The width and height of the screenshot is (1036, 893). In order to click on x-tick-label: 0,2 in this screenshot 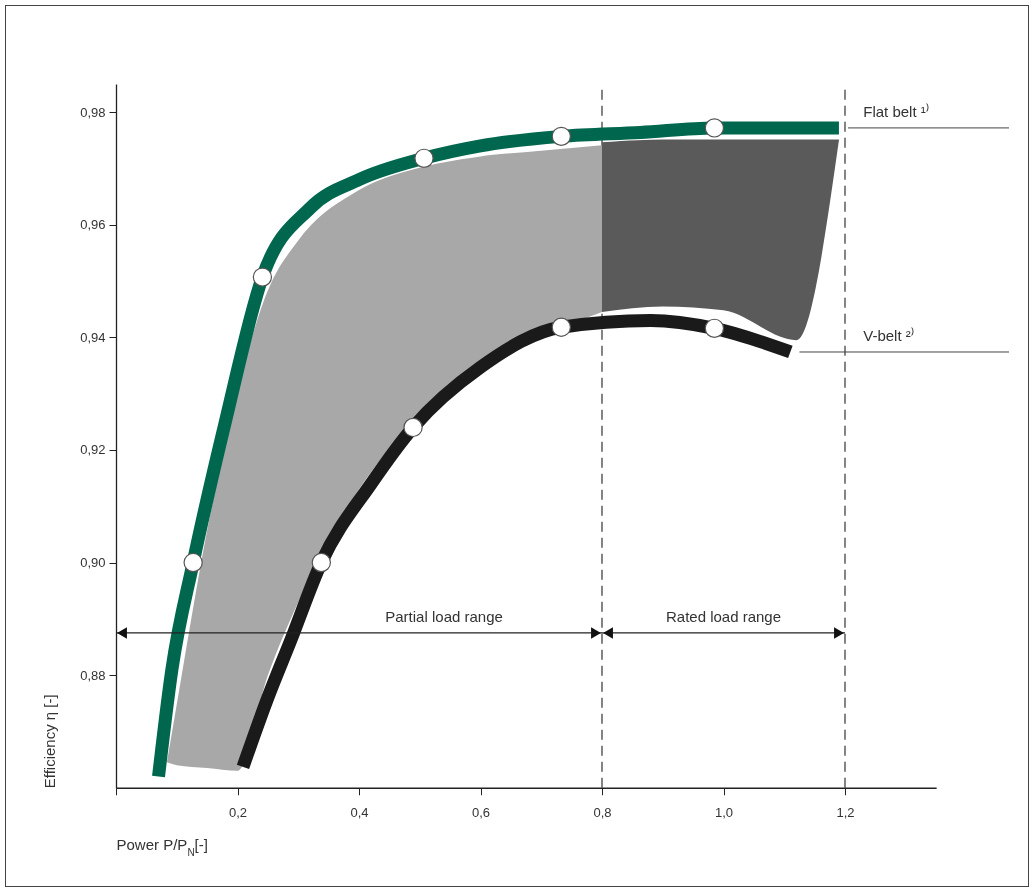, I will do `click(238, 813)`.